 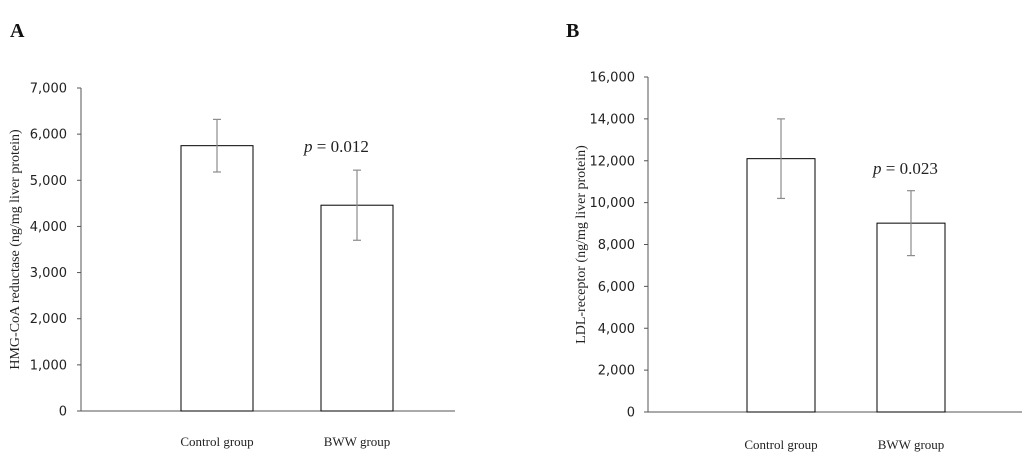 I want to click on chart2-y-tick-label: 0, so click(x=631, y=413).